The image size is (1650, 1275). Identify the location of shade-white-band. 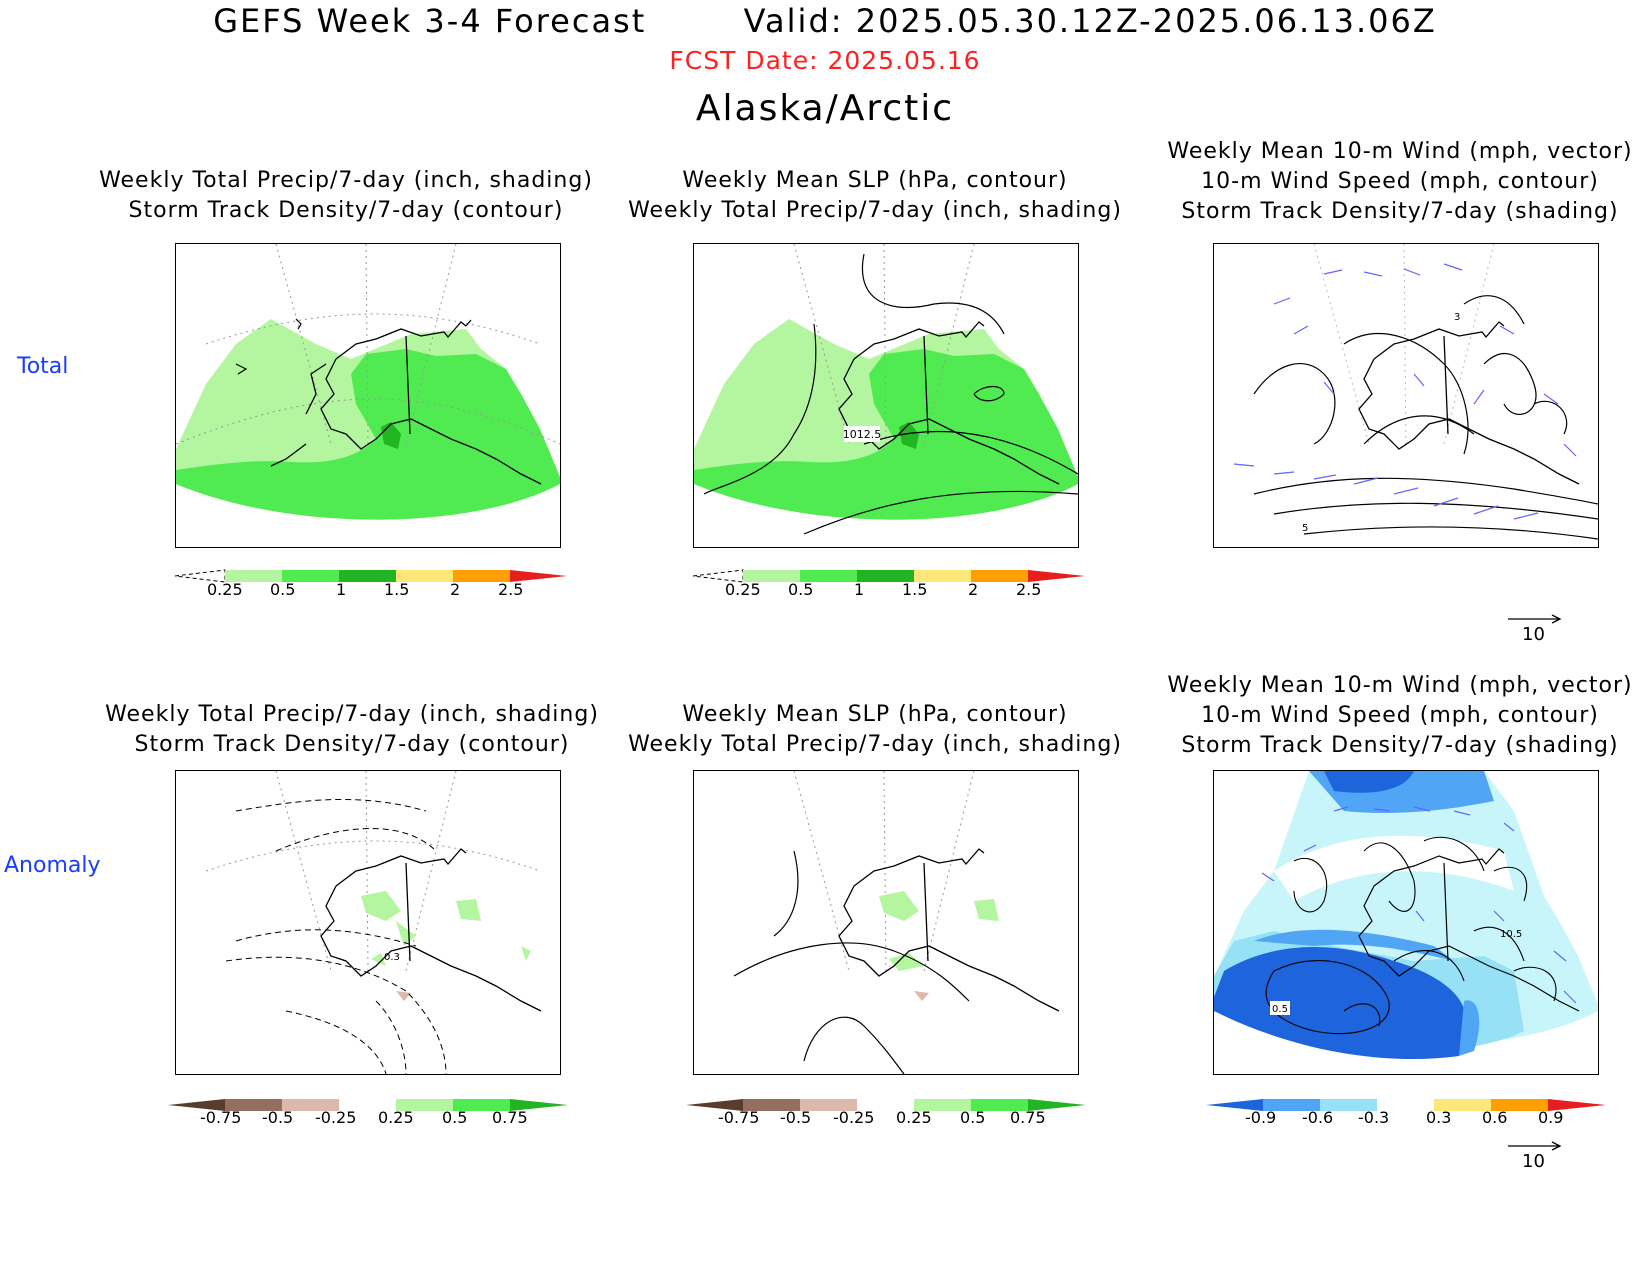
(1394, 868).